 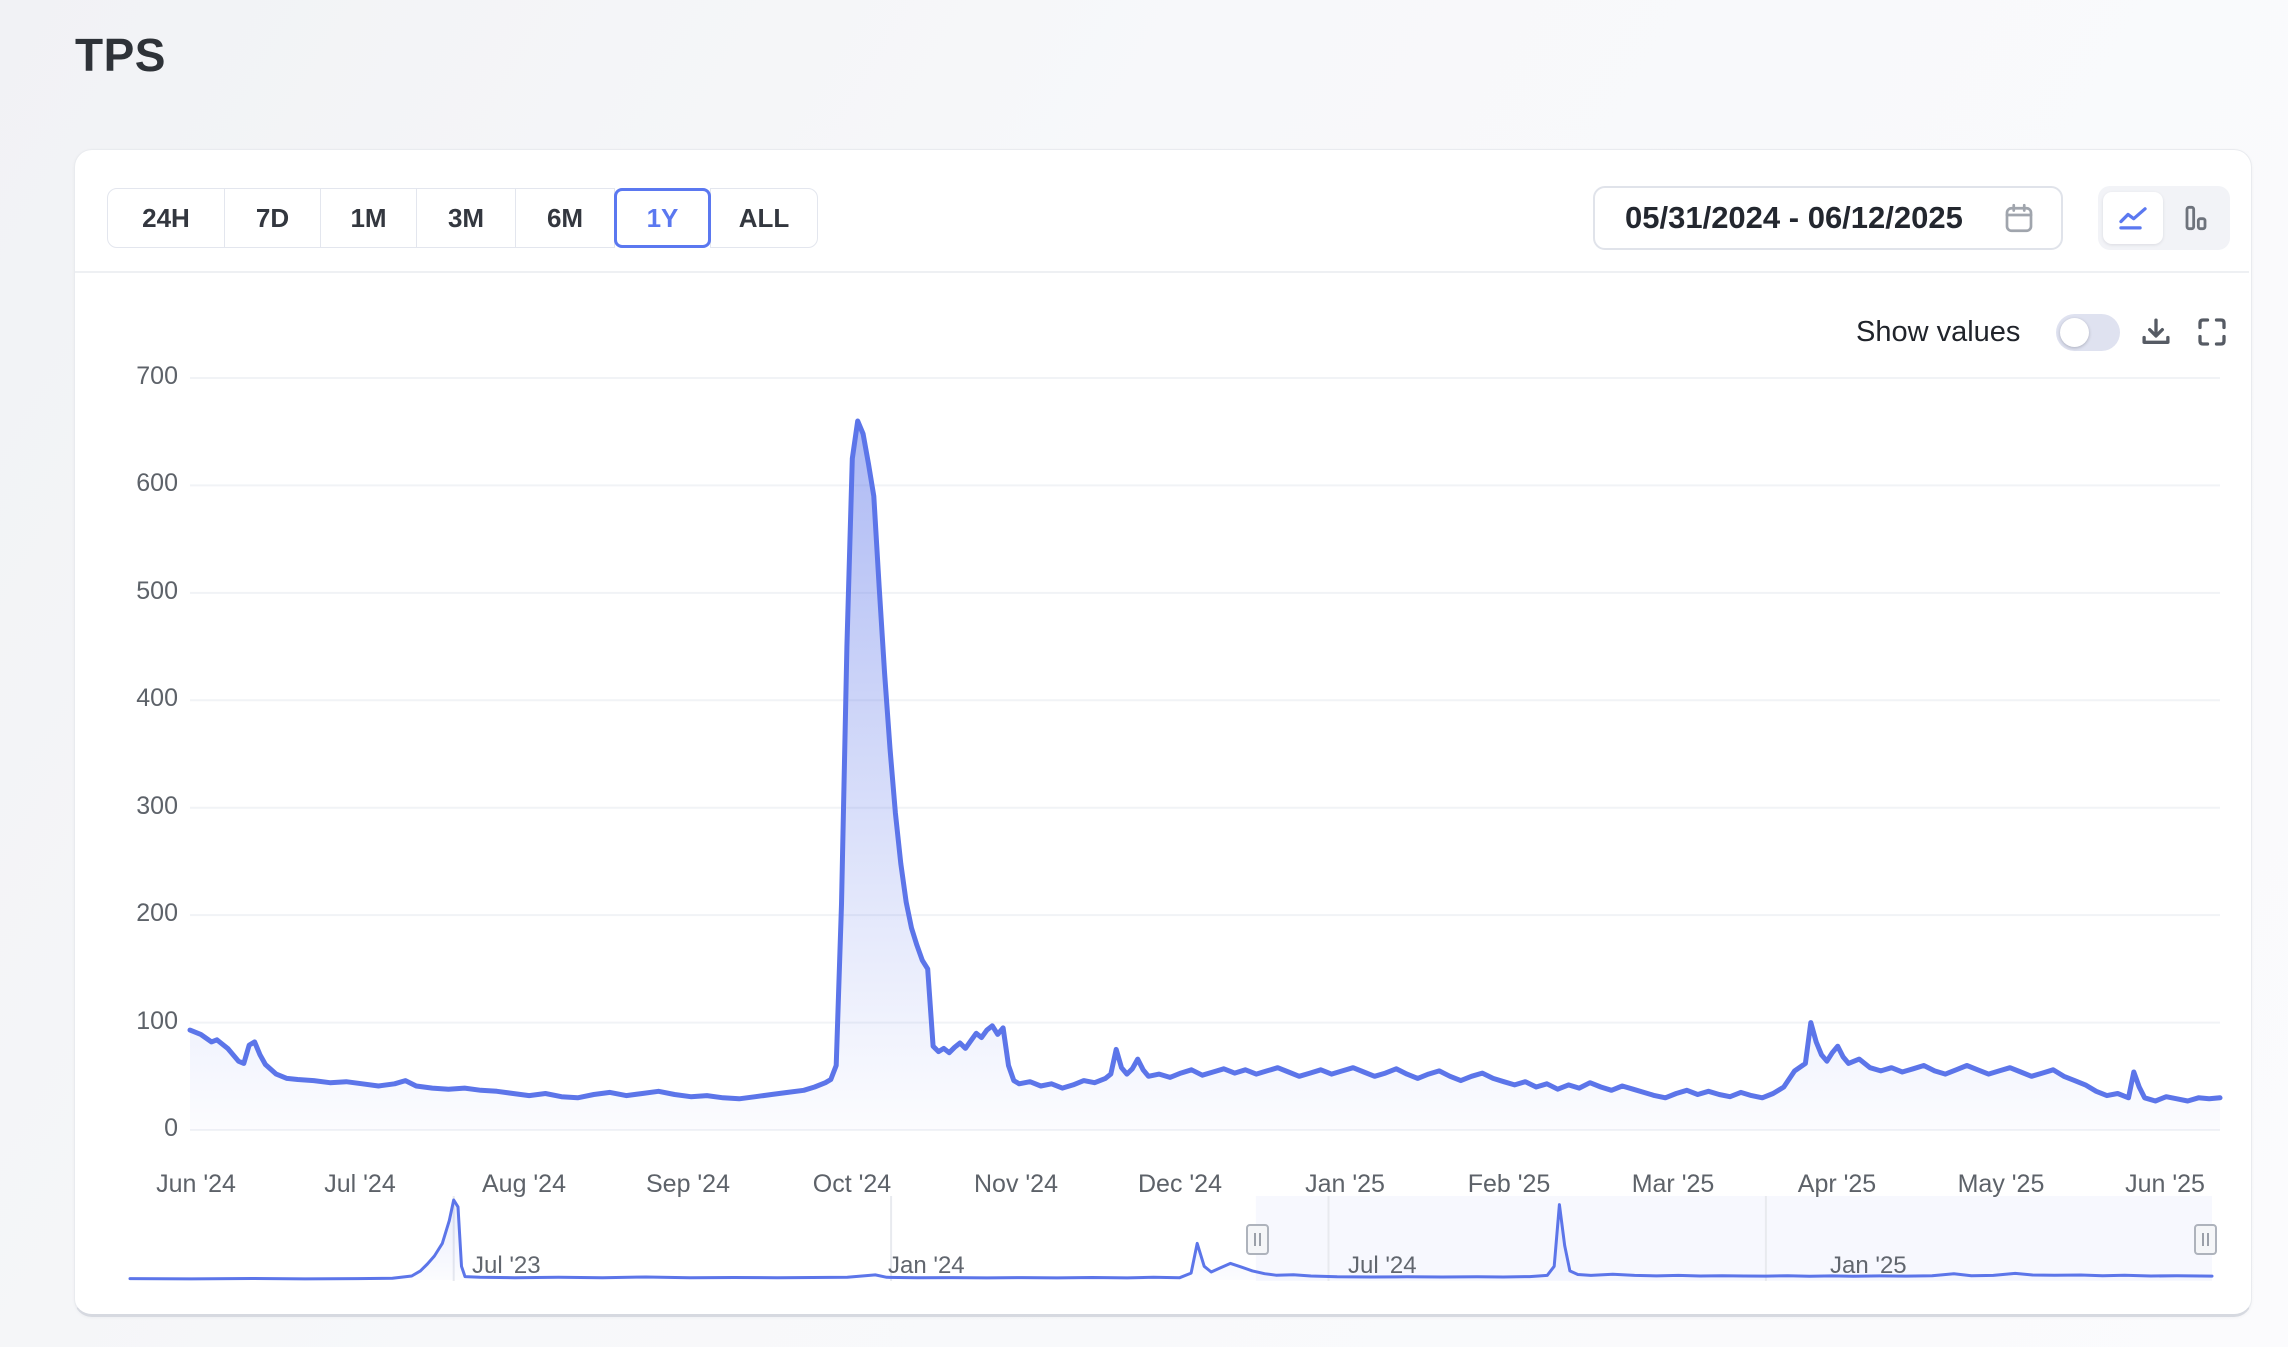 I want to click on x-tick-jul24: Jul '24, so click(x=360, y=1184).